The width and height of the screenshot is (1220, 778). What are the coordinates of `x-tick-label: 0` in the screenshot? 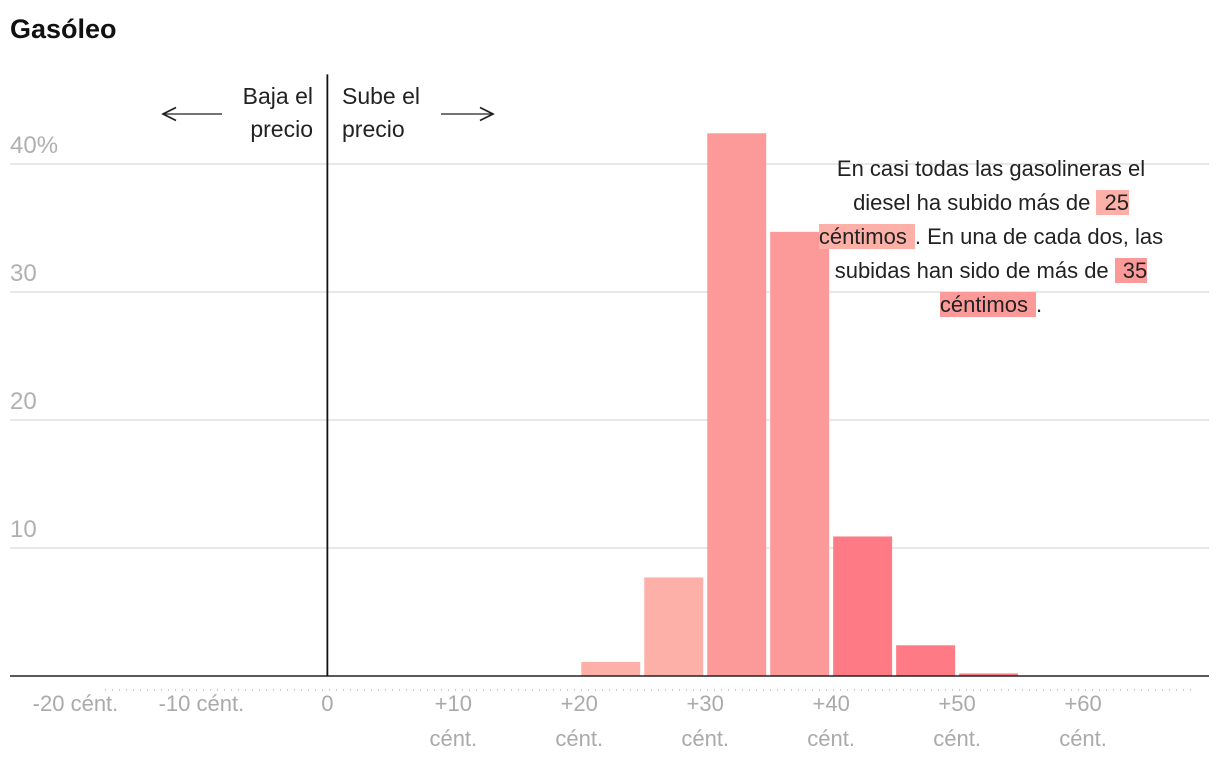 It's located at (327, 703).